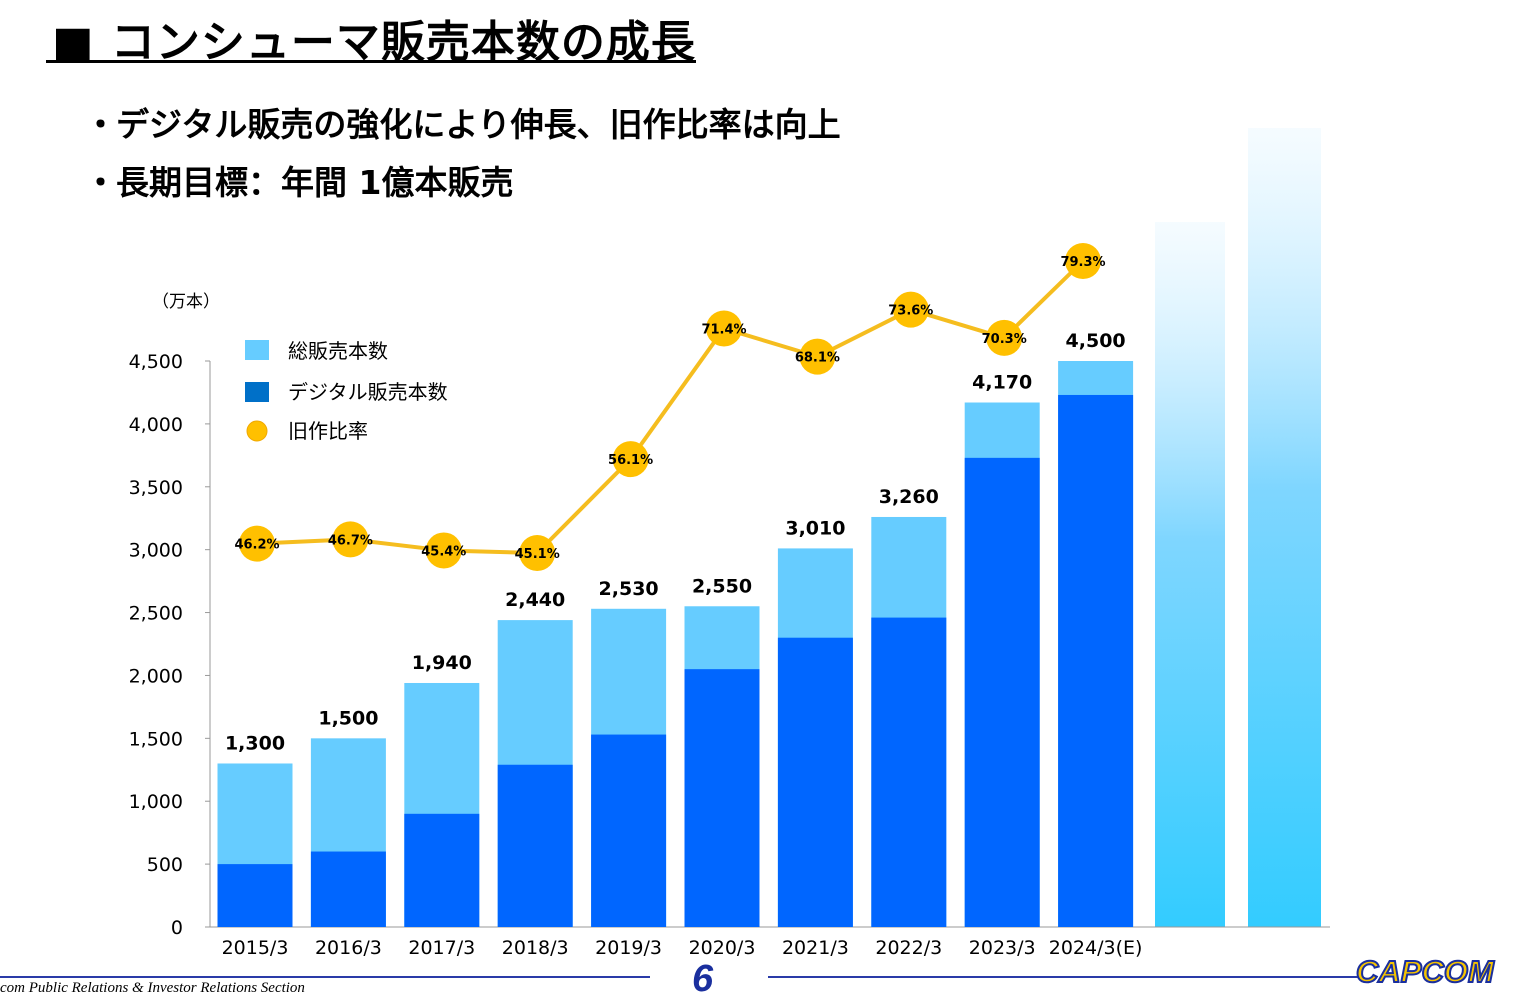 Image resolution: width=1528 pixels, height=1002 pixels. I want to click on x-tick-label: 2023/3, so click(1002, 948).